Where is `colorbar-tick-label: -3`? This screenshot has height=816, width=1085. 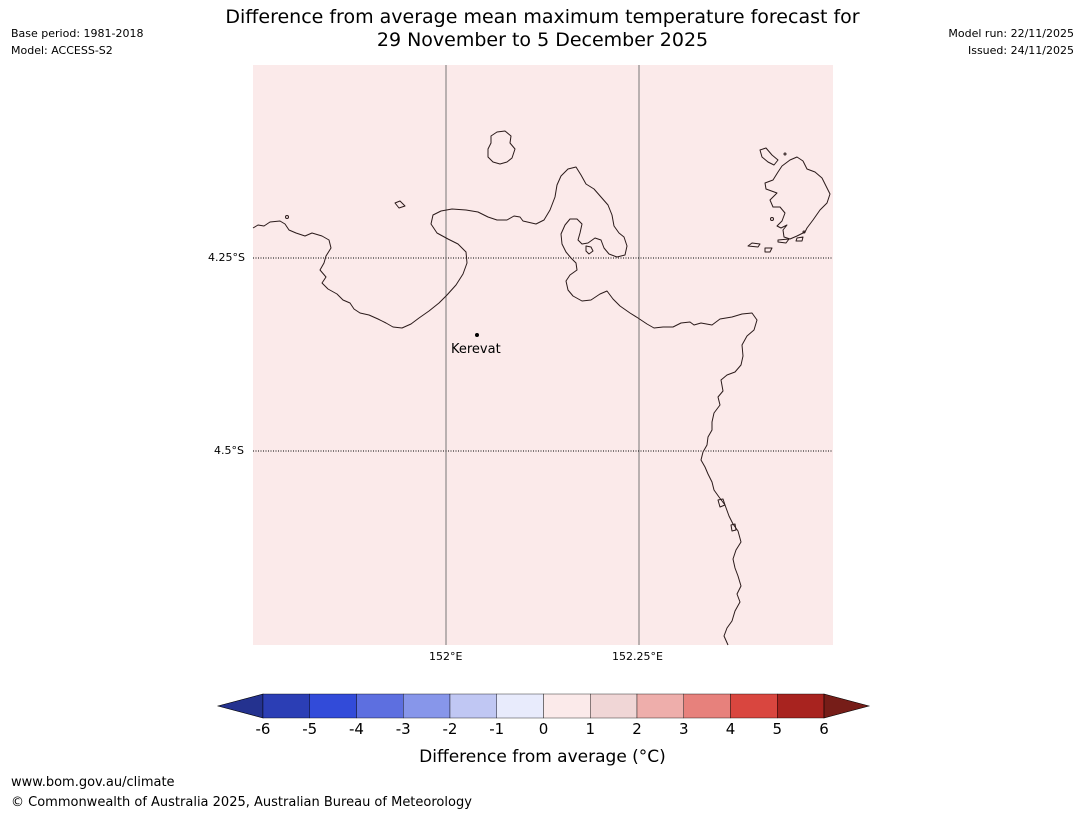
colorbar-tick-label: -3 is located at coordinates (403, 729).